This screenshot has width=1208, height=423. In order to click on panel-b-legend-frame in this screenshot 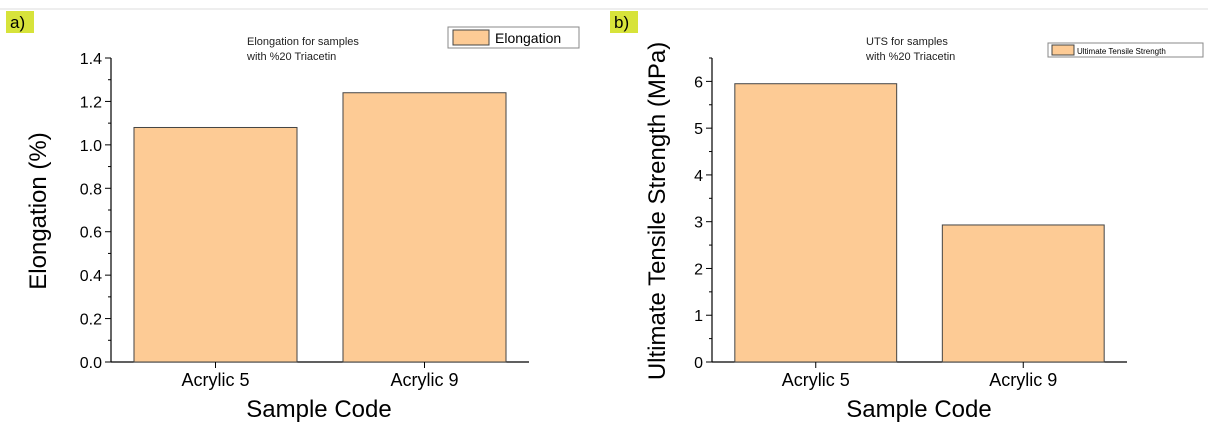, I will do `click(1125, 50)`.